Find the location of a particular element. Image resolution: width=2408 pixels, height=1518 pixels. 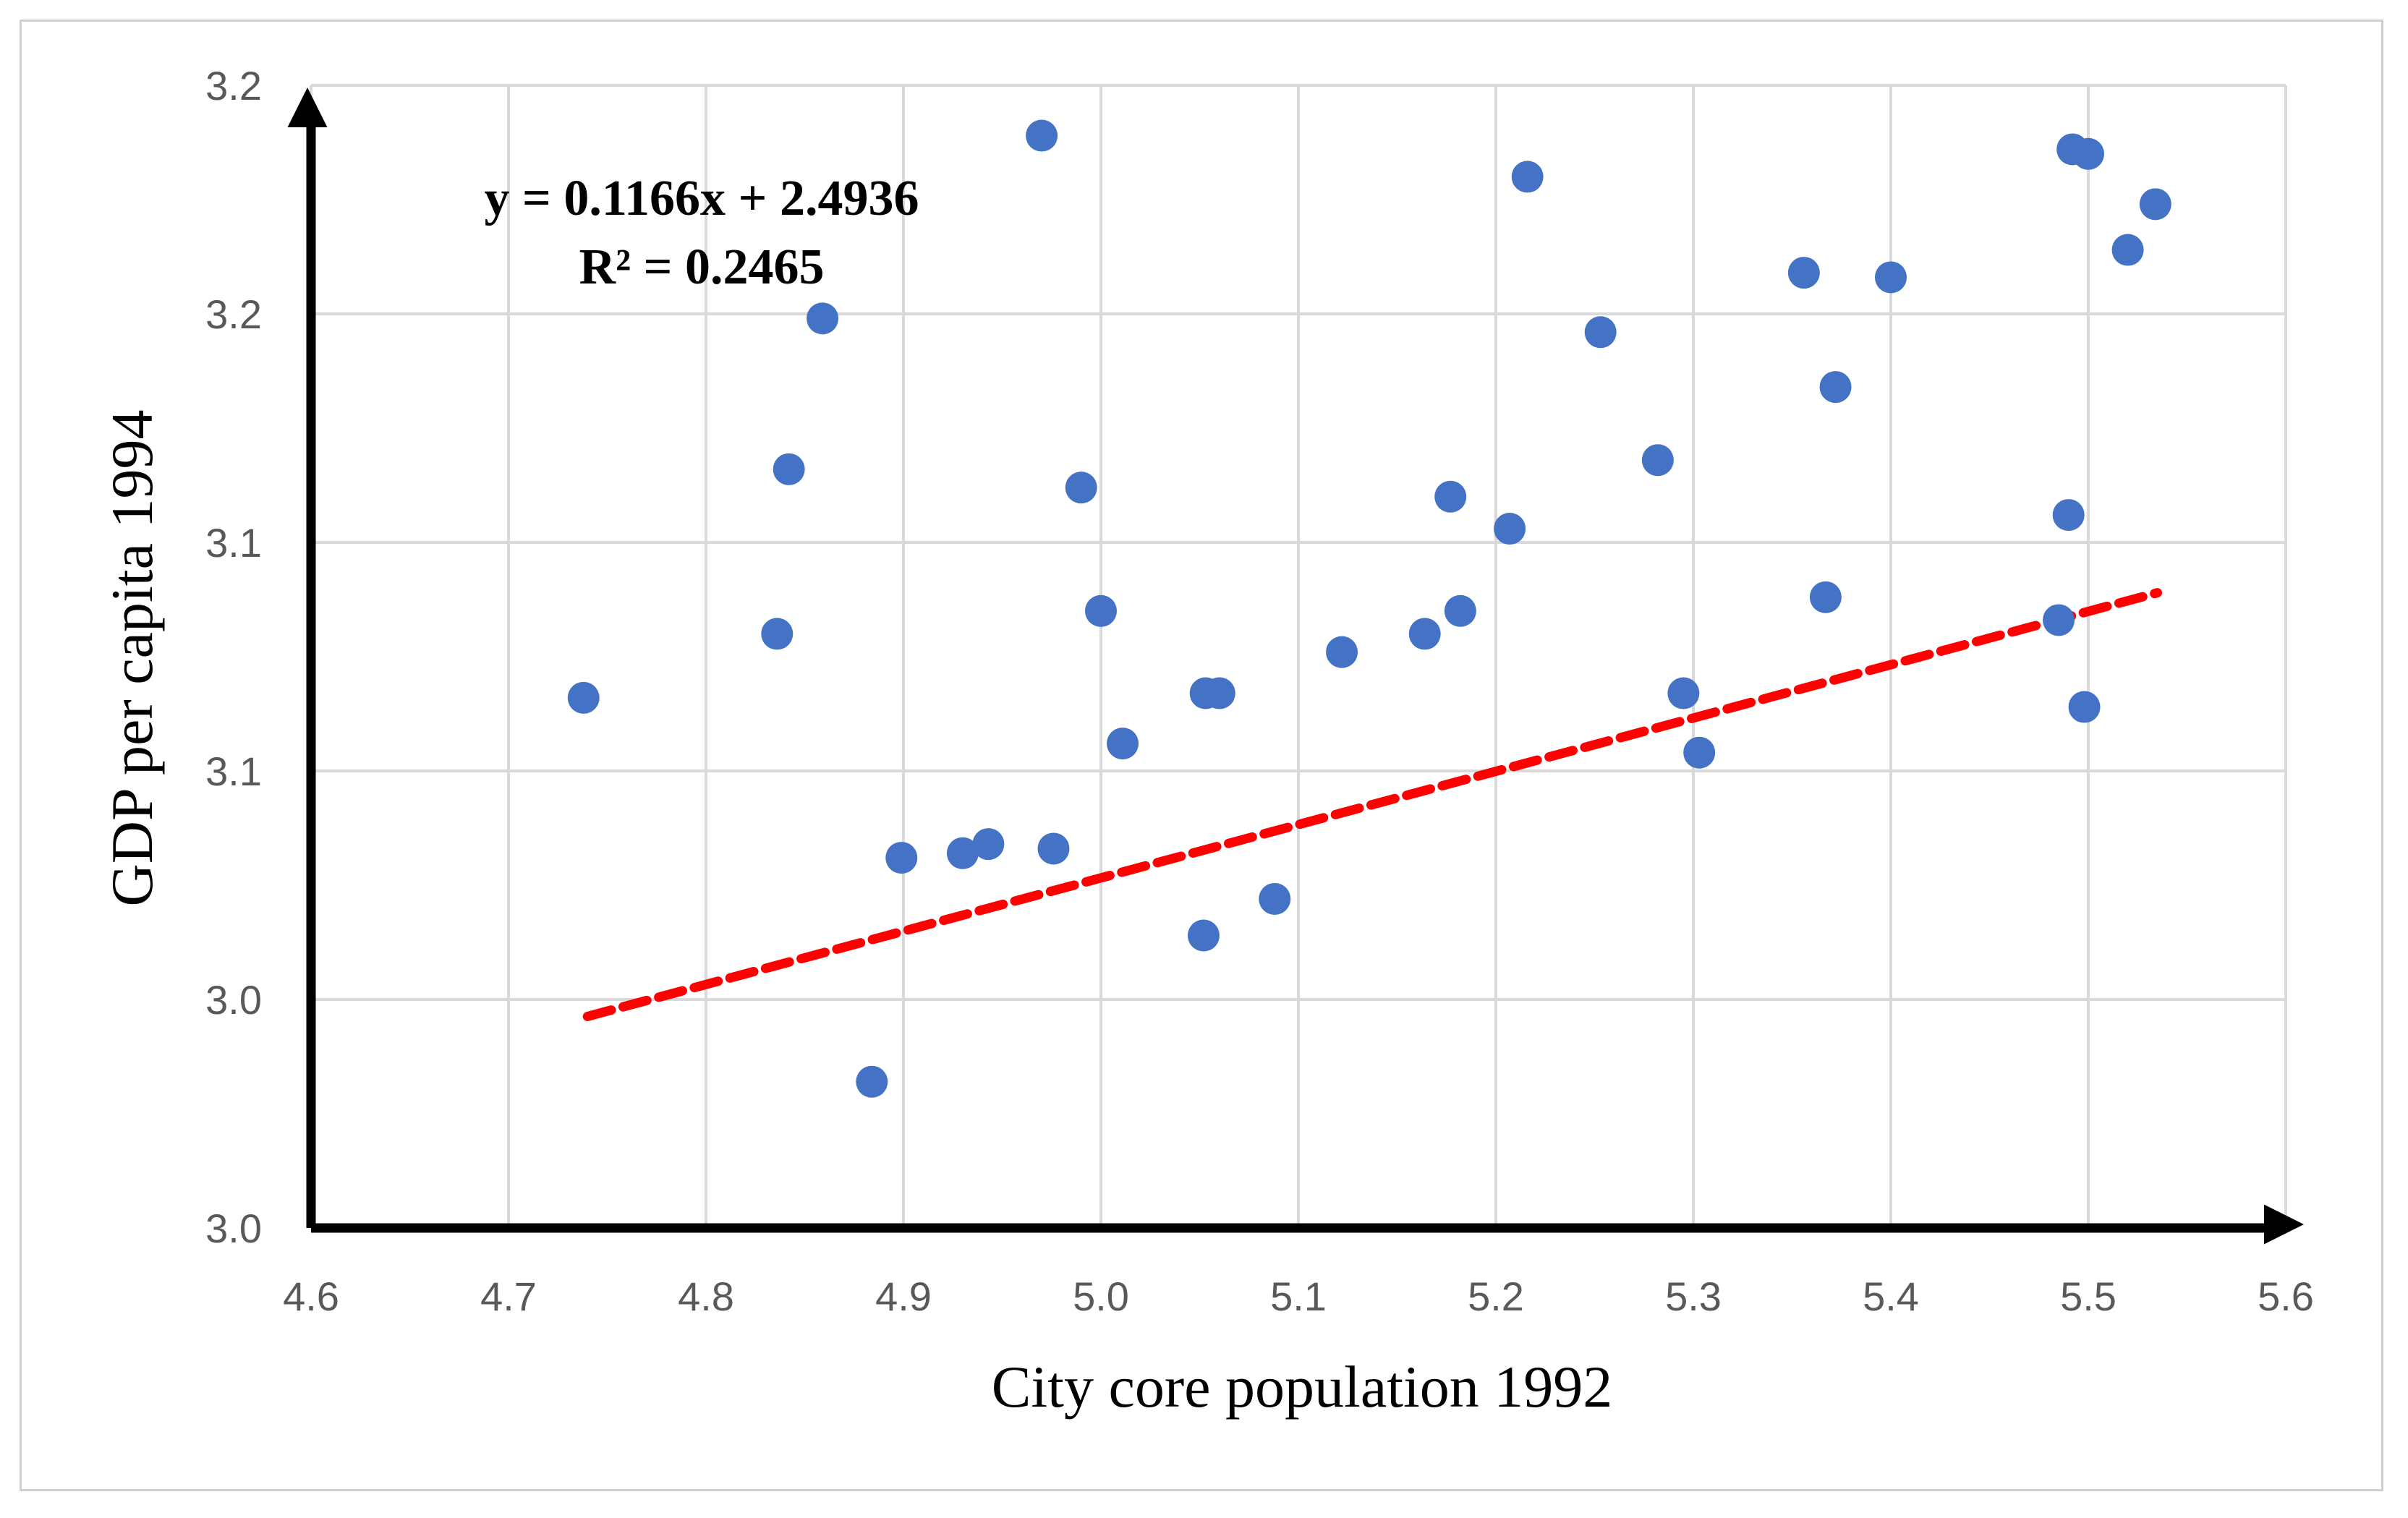

x-tick-label-1: 4.7 is located at coordinates (509, 1297).